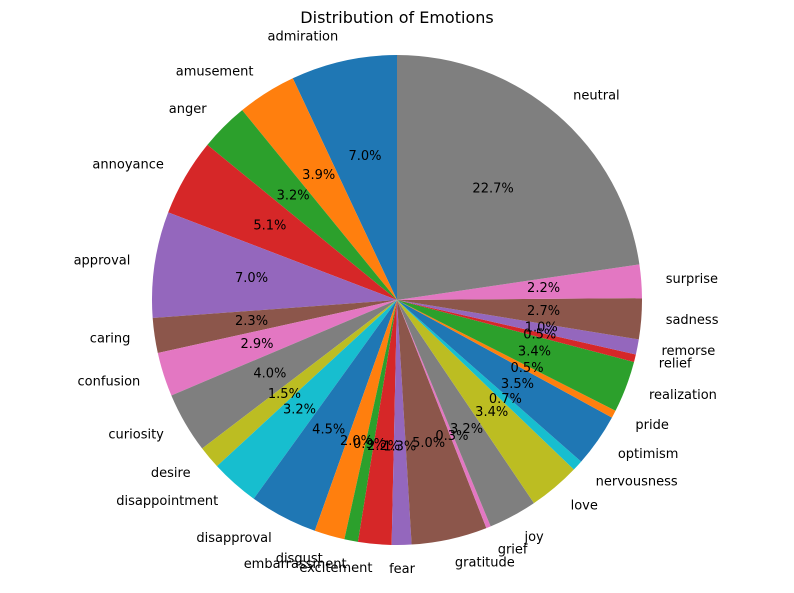 The image size is (794, 593). What do you see at coordinates (519, 319) in the screenshot?
I see `pie-slice-sadness` at bounding box center [519, 319].